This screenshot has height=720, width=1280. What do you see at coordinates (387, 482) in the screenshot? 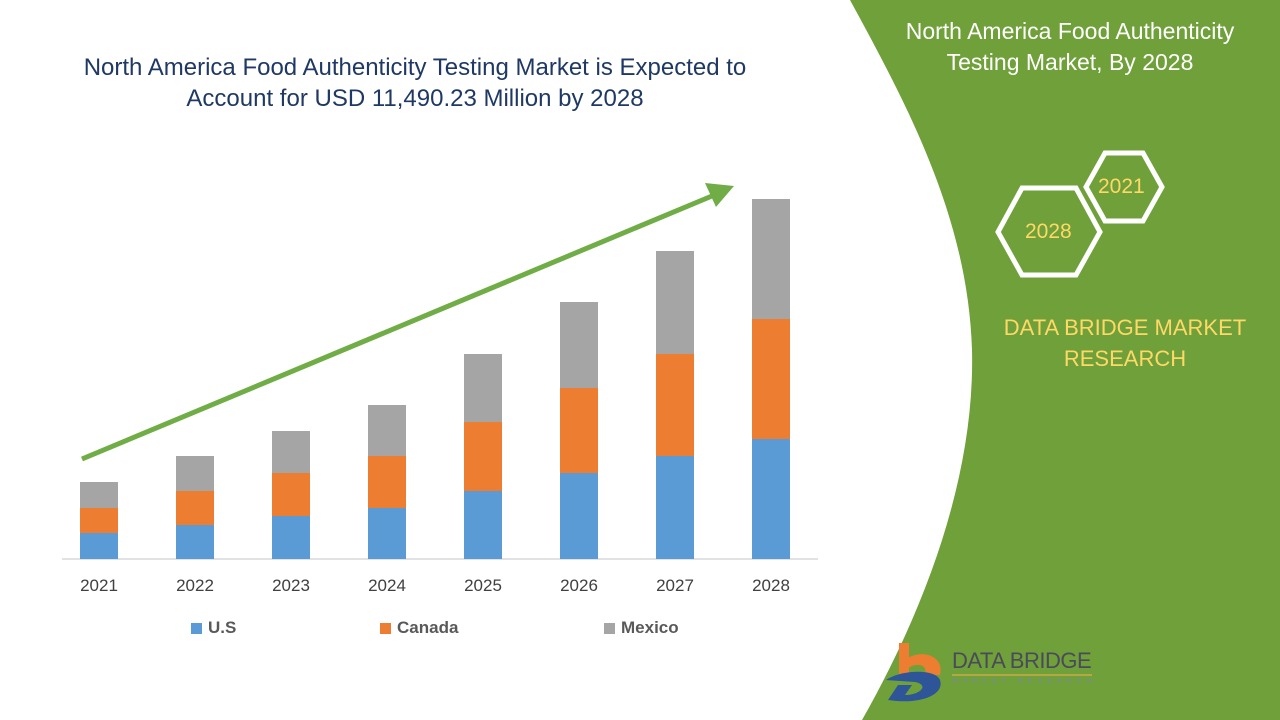
I see `bar-canada-2024` at bounding box center [387, 482].